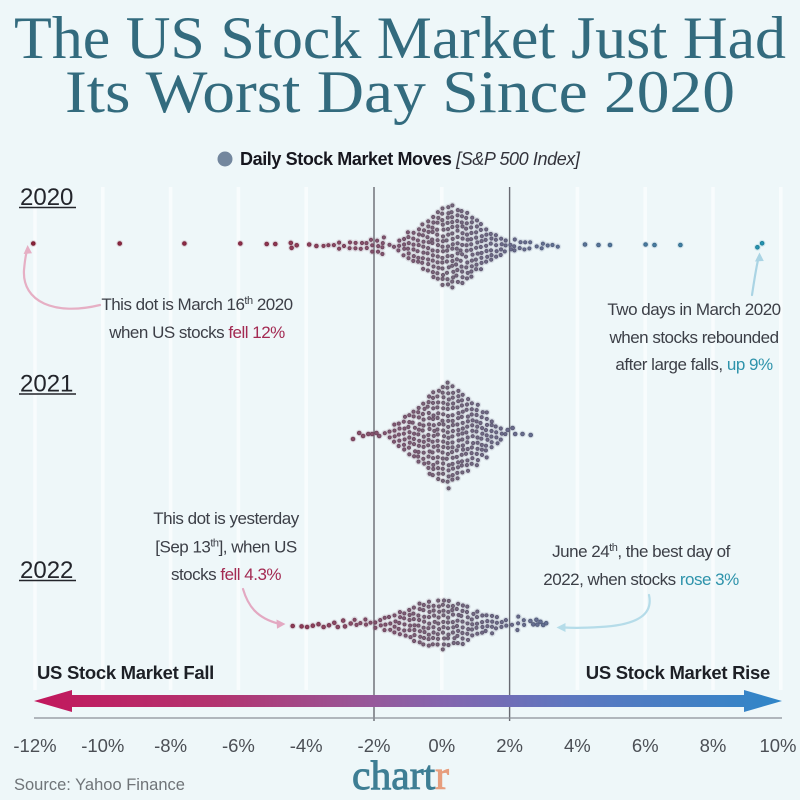 Image resolution: width=800 pixels, height=800 pixels. Describe the element at coordinates (238, 745) in the screenshot. I see `svg-text: -6%` at that location.